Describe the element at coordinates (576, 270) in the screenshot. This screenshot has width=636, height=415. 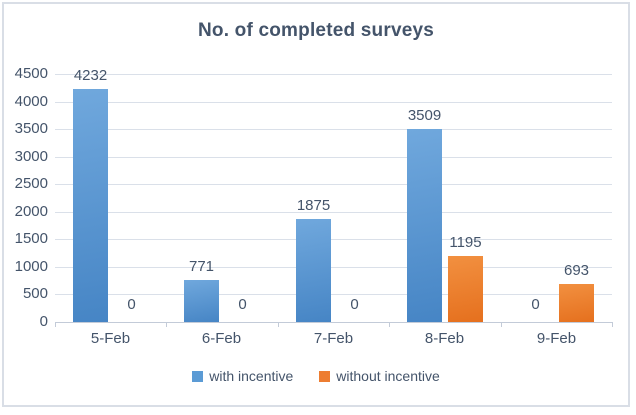
I see `data-label-without-incentive-9-feb: 693` at that location.